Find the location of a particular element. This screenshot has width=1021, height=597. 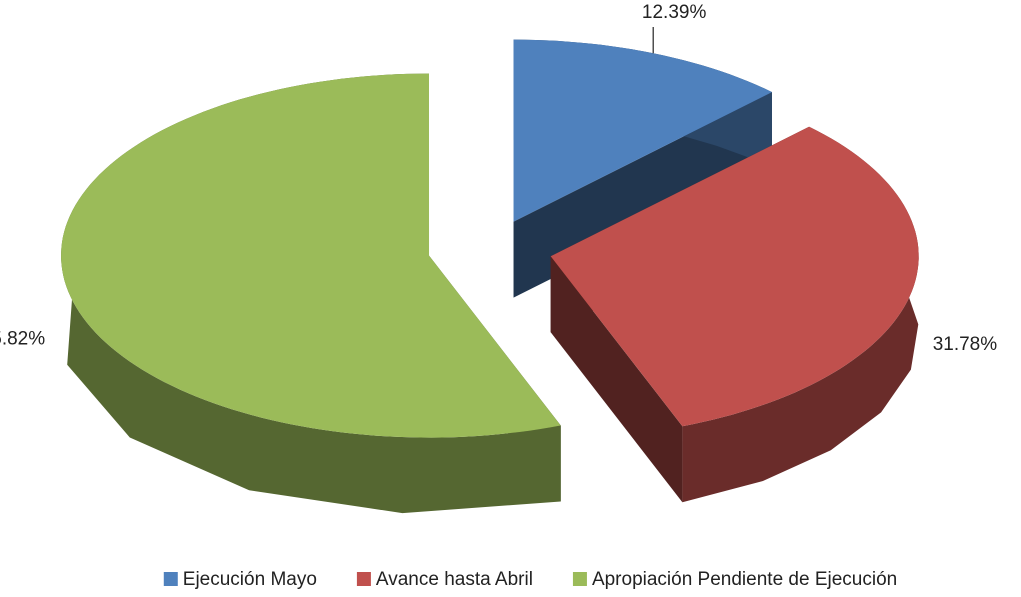

legend-label: Avance hasta Abril is located at coordinates (454, 579).